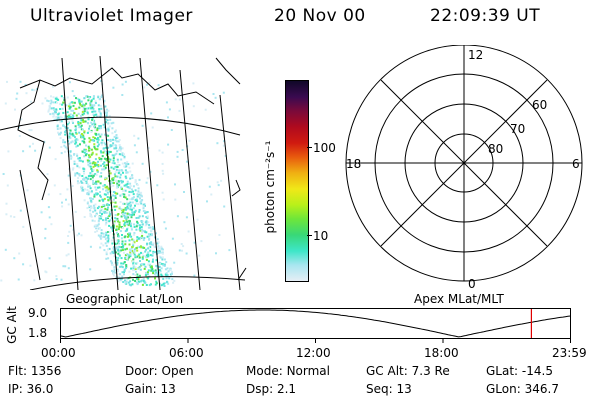  I want to click on status-flt: Flt: 1356, so click(35, 371).